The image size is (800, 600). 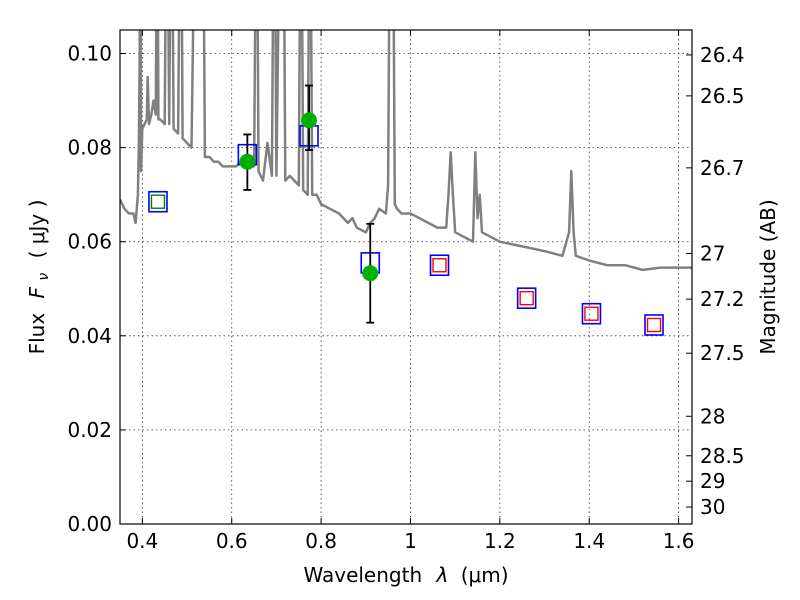 I want to click on y-tick-label: 0.06, so click(x=89, y=242).